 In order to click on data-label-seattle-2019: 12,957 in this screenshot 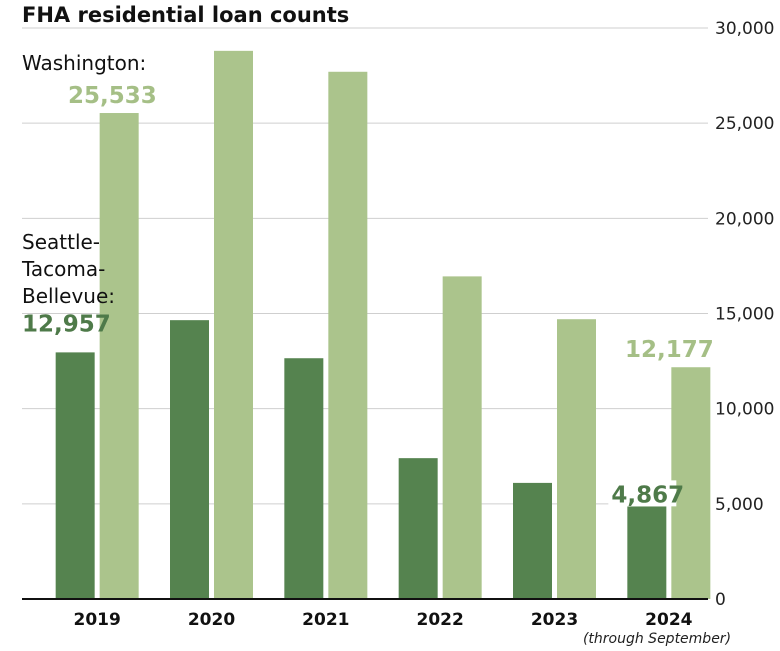, I will do `click(66, 324)`.